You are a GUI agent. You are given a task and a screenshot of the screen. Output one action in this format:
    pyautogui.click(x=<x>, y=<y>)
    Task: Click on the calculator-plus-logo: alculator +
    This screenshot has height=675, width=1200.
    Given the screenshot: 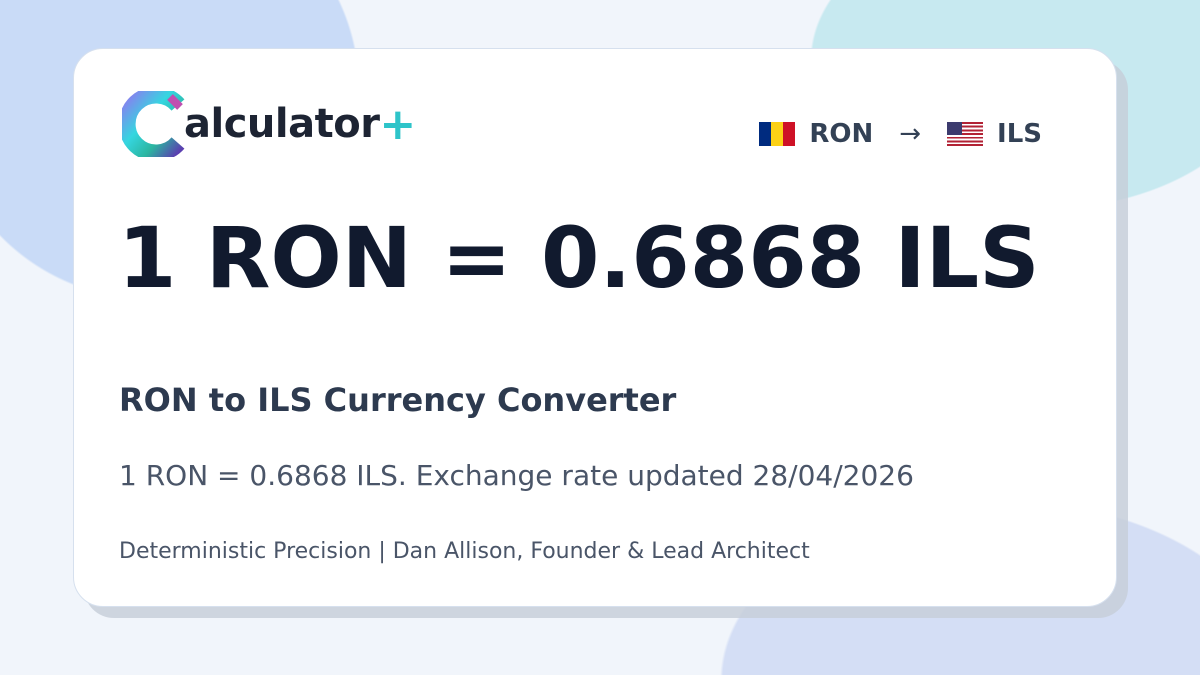 What is the action you would take?
    pyautogui.click(x=269, y=124)
    